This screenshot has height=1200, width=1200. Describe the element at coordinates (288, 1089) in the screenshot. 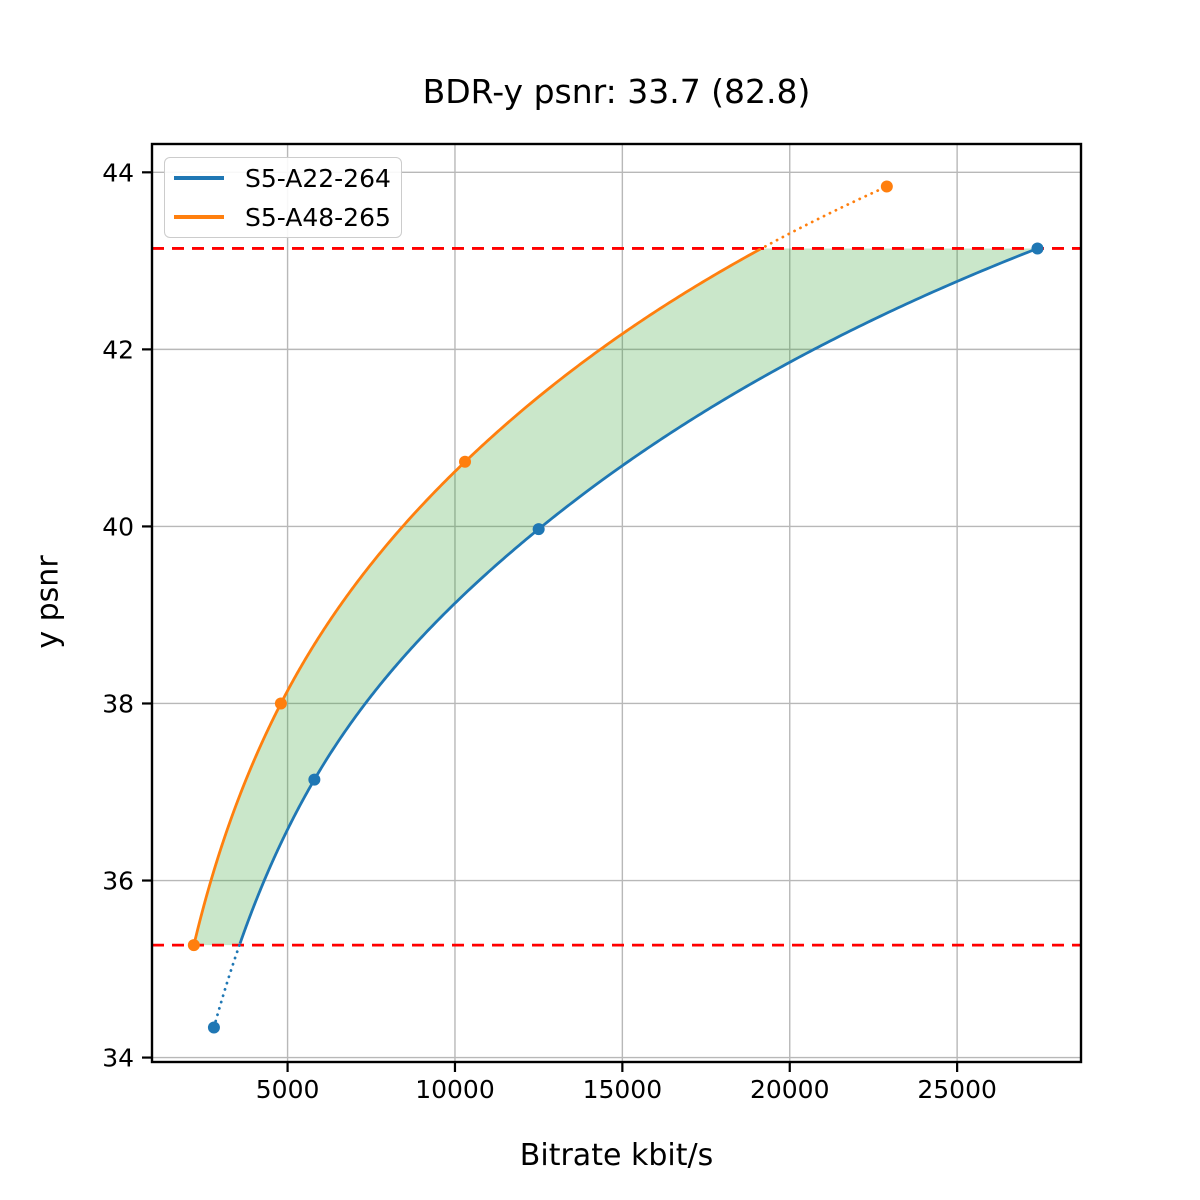

I see `x-tick-label: 5000` at that location.